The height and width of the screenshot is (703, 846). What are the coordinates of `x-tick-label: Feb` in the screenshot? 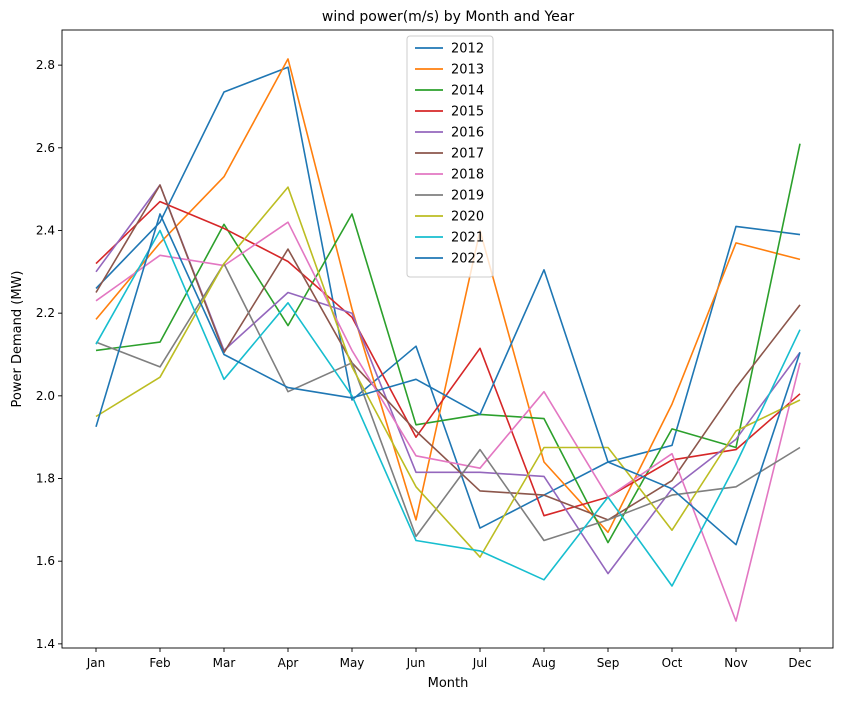 It's located at (159, 663).